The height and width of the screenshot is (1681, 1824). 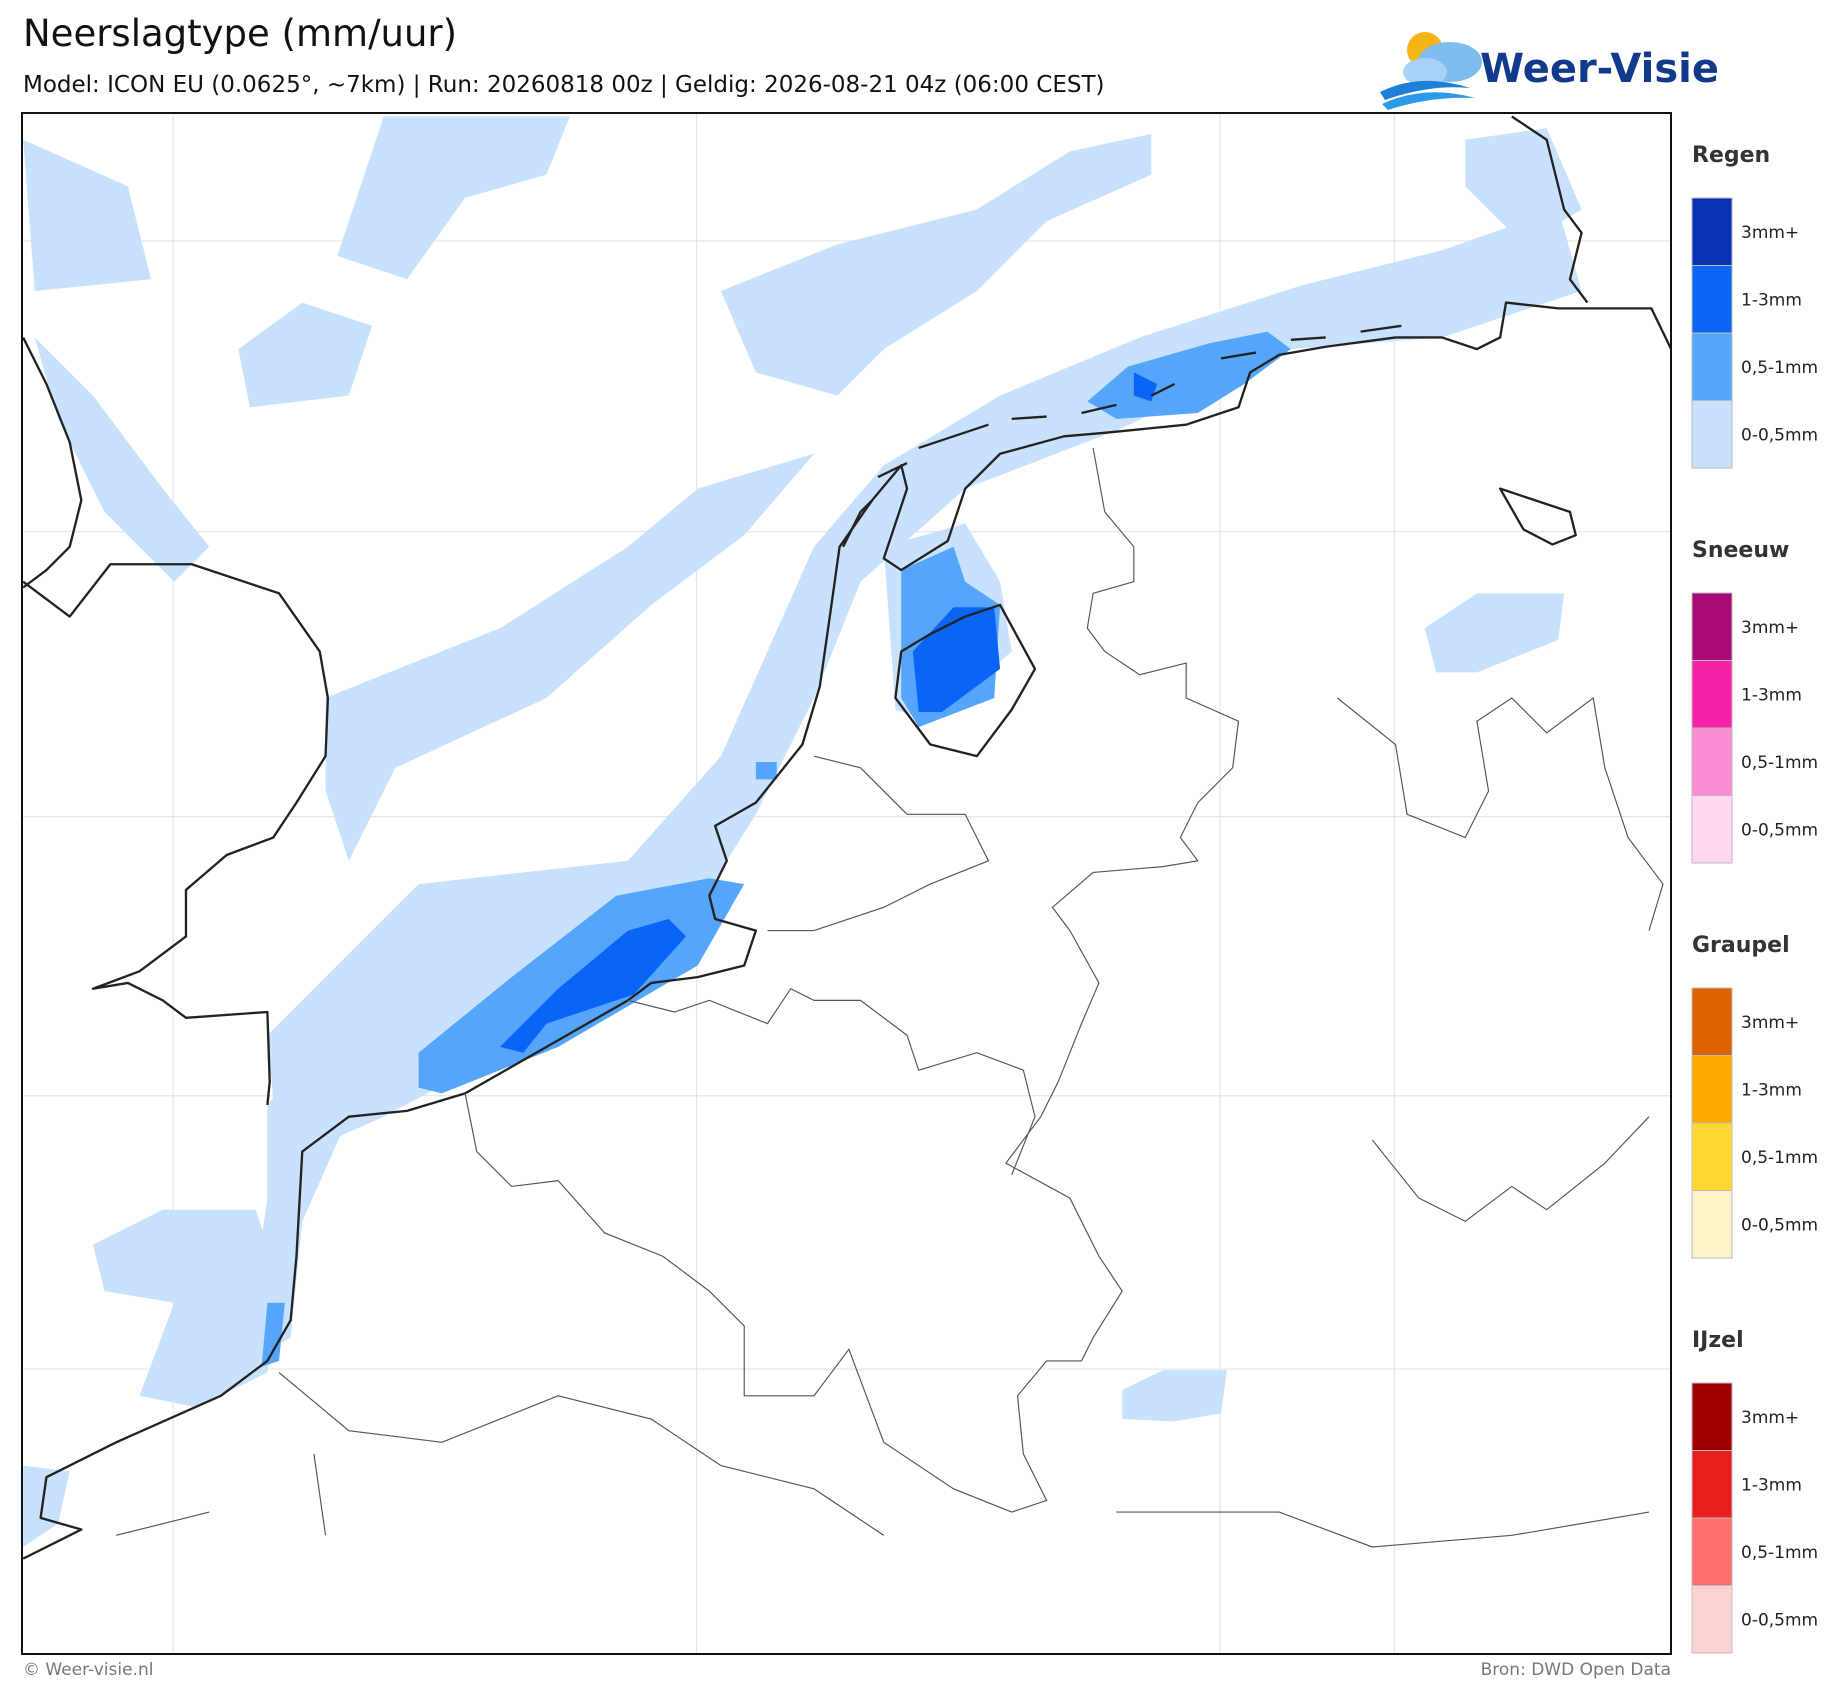 What do you see at coordinates (1740, 550) in the screenshot?
I see `legend-title: Sneeuw` at bounding box center [1740, 550].